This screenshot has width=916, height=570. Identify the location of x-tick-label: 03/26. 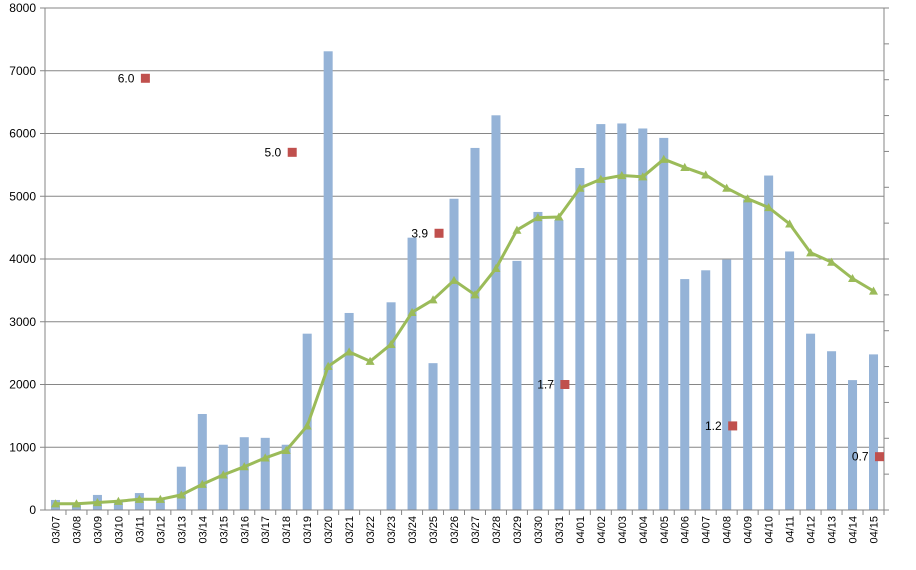
(455, 530).